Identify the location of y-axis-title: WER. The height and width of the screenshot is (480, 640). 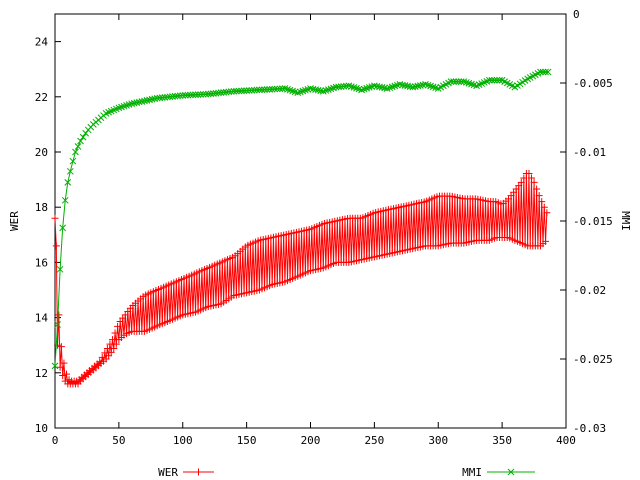
(14, 221).